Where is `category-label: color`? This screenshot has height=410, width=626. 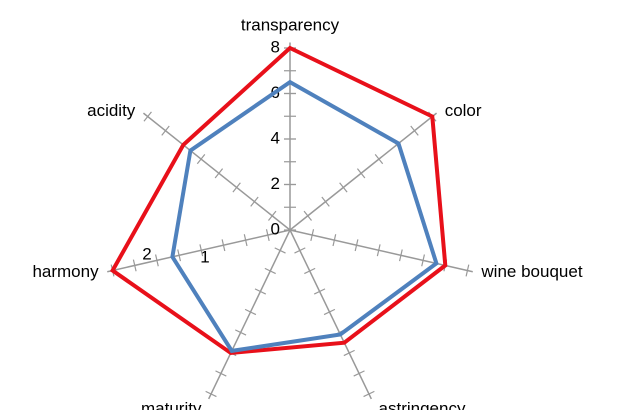
category-label: color is located at coordinates (463, 110).